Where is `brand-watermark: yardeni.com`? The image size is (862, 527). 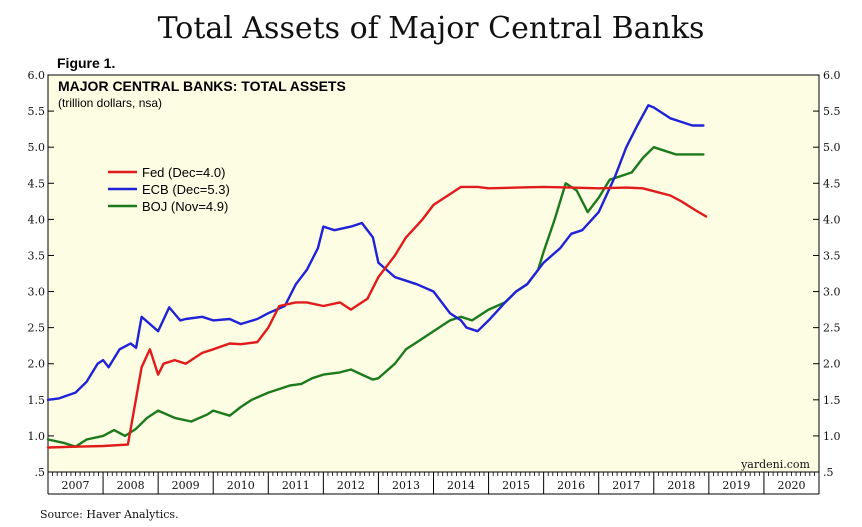
brand-watermark: yardeni.com is located at coordinates (775, 464).